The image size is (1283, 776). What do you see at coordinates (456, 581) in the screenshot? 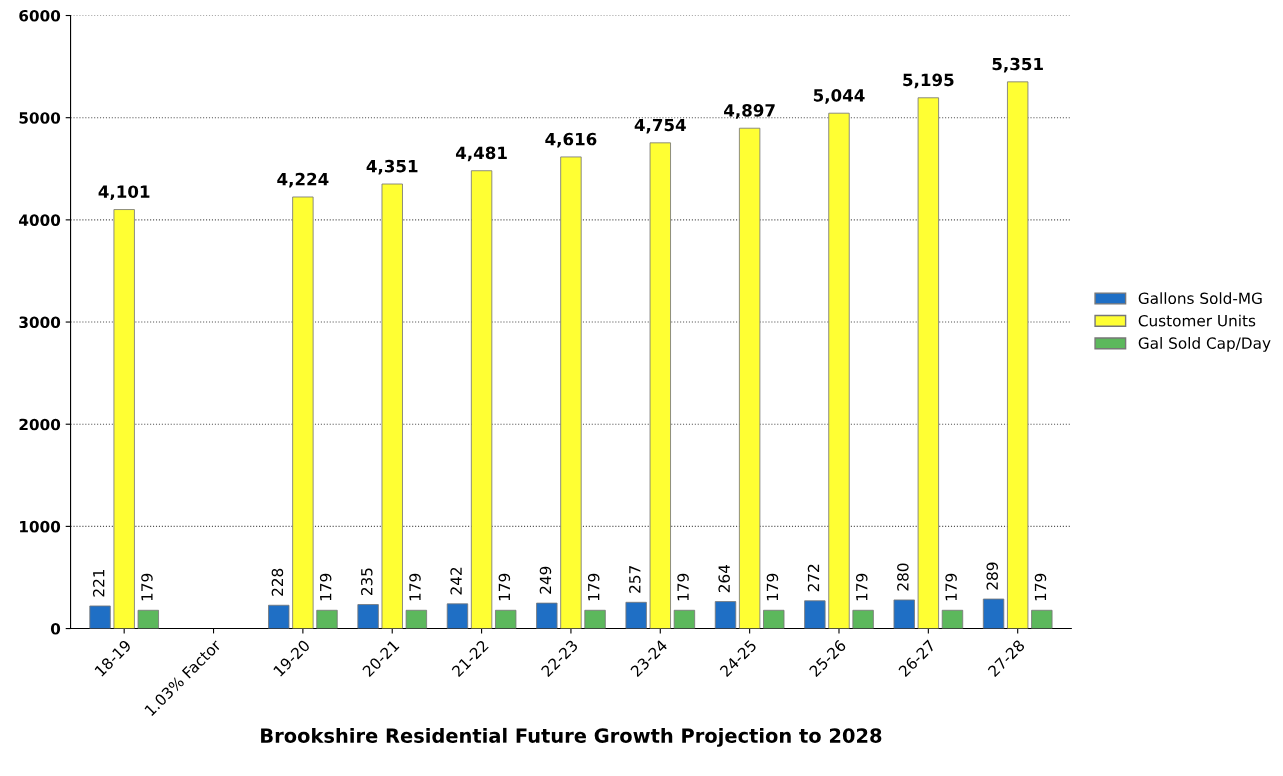
I see `data-label: 242` at bounding box center [456, 581].